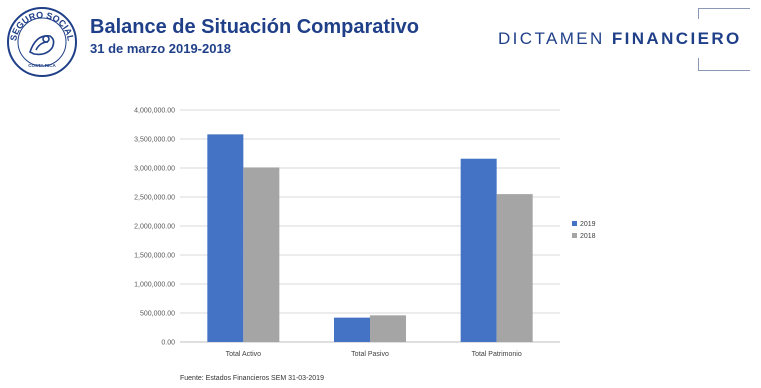  I want to click on y-tick-label: 1,500,000.00, so click(154, 256).